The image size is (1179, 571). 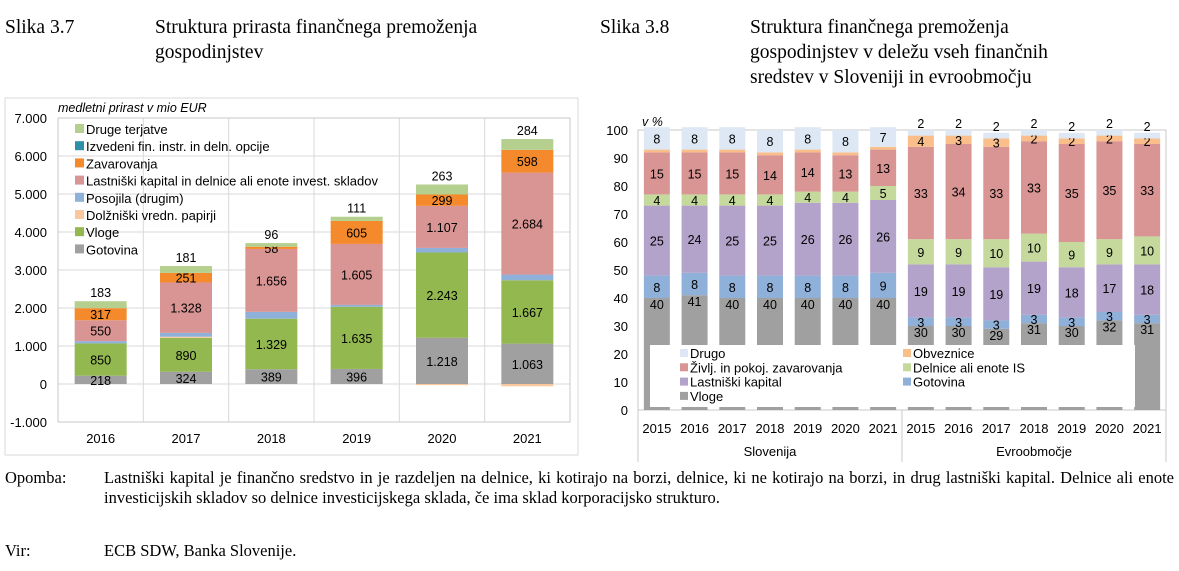 I want to click on data-label: 251, so click(x=186, y=279).